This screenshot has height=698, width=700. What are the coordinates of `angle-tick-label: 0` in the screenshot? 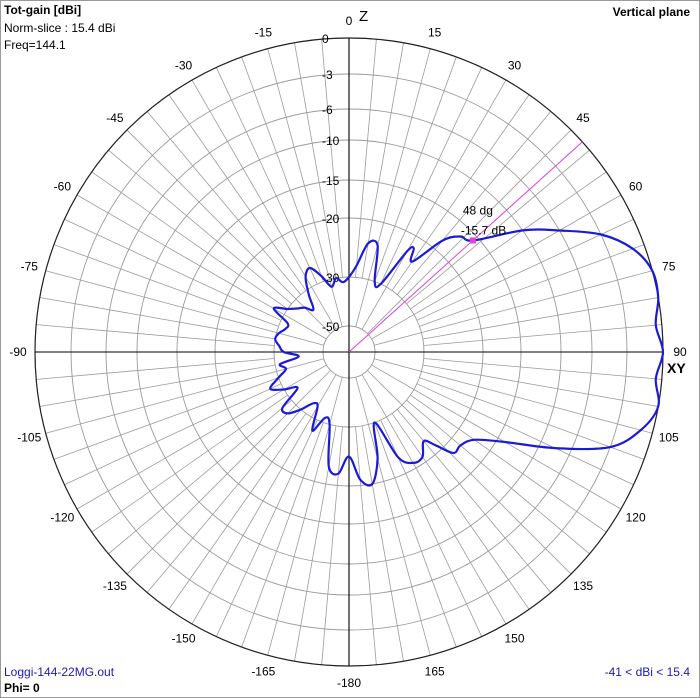 It's located at (349, 21).